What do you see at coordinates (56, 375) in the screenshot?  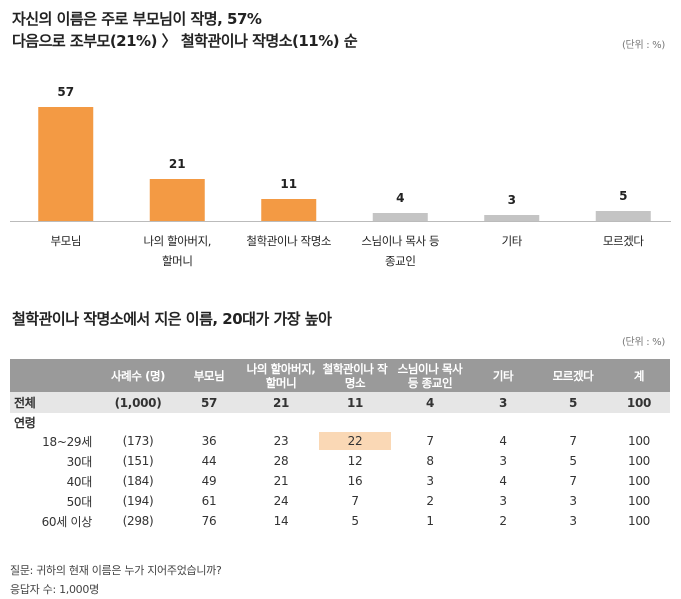 I see `table-header-cell` at bounding box center [56, 375].